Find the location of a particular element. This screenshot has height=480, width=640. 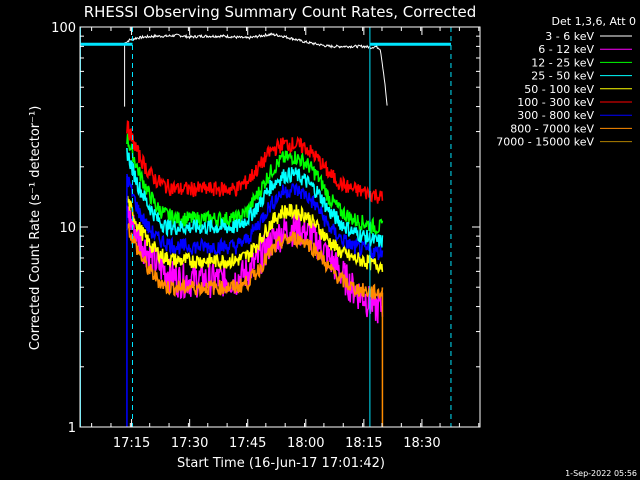

x-tick-label-0: 17:15 is located at coordinates (131, 443).